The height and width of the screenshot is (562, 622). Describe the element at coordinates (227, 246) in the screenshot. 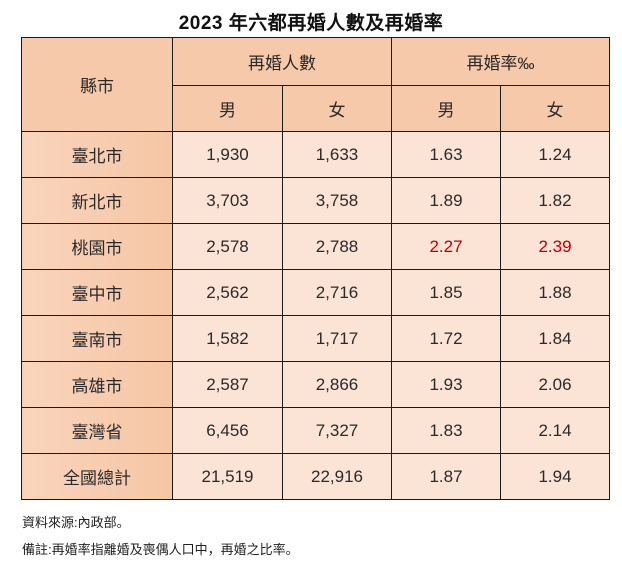

I see `count-male-cell: 2,578` at that location.